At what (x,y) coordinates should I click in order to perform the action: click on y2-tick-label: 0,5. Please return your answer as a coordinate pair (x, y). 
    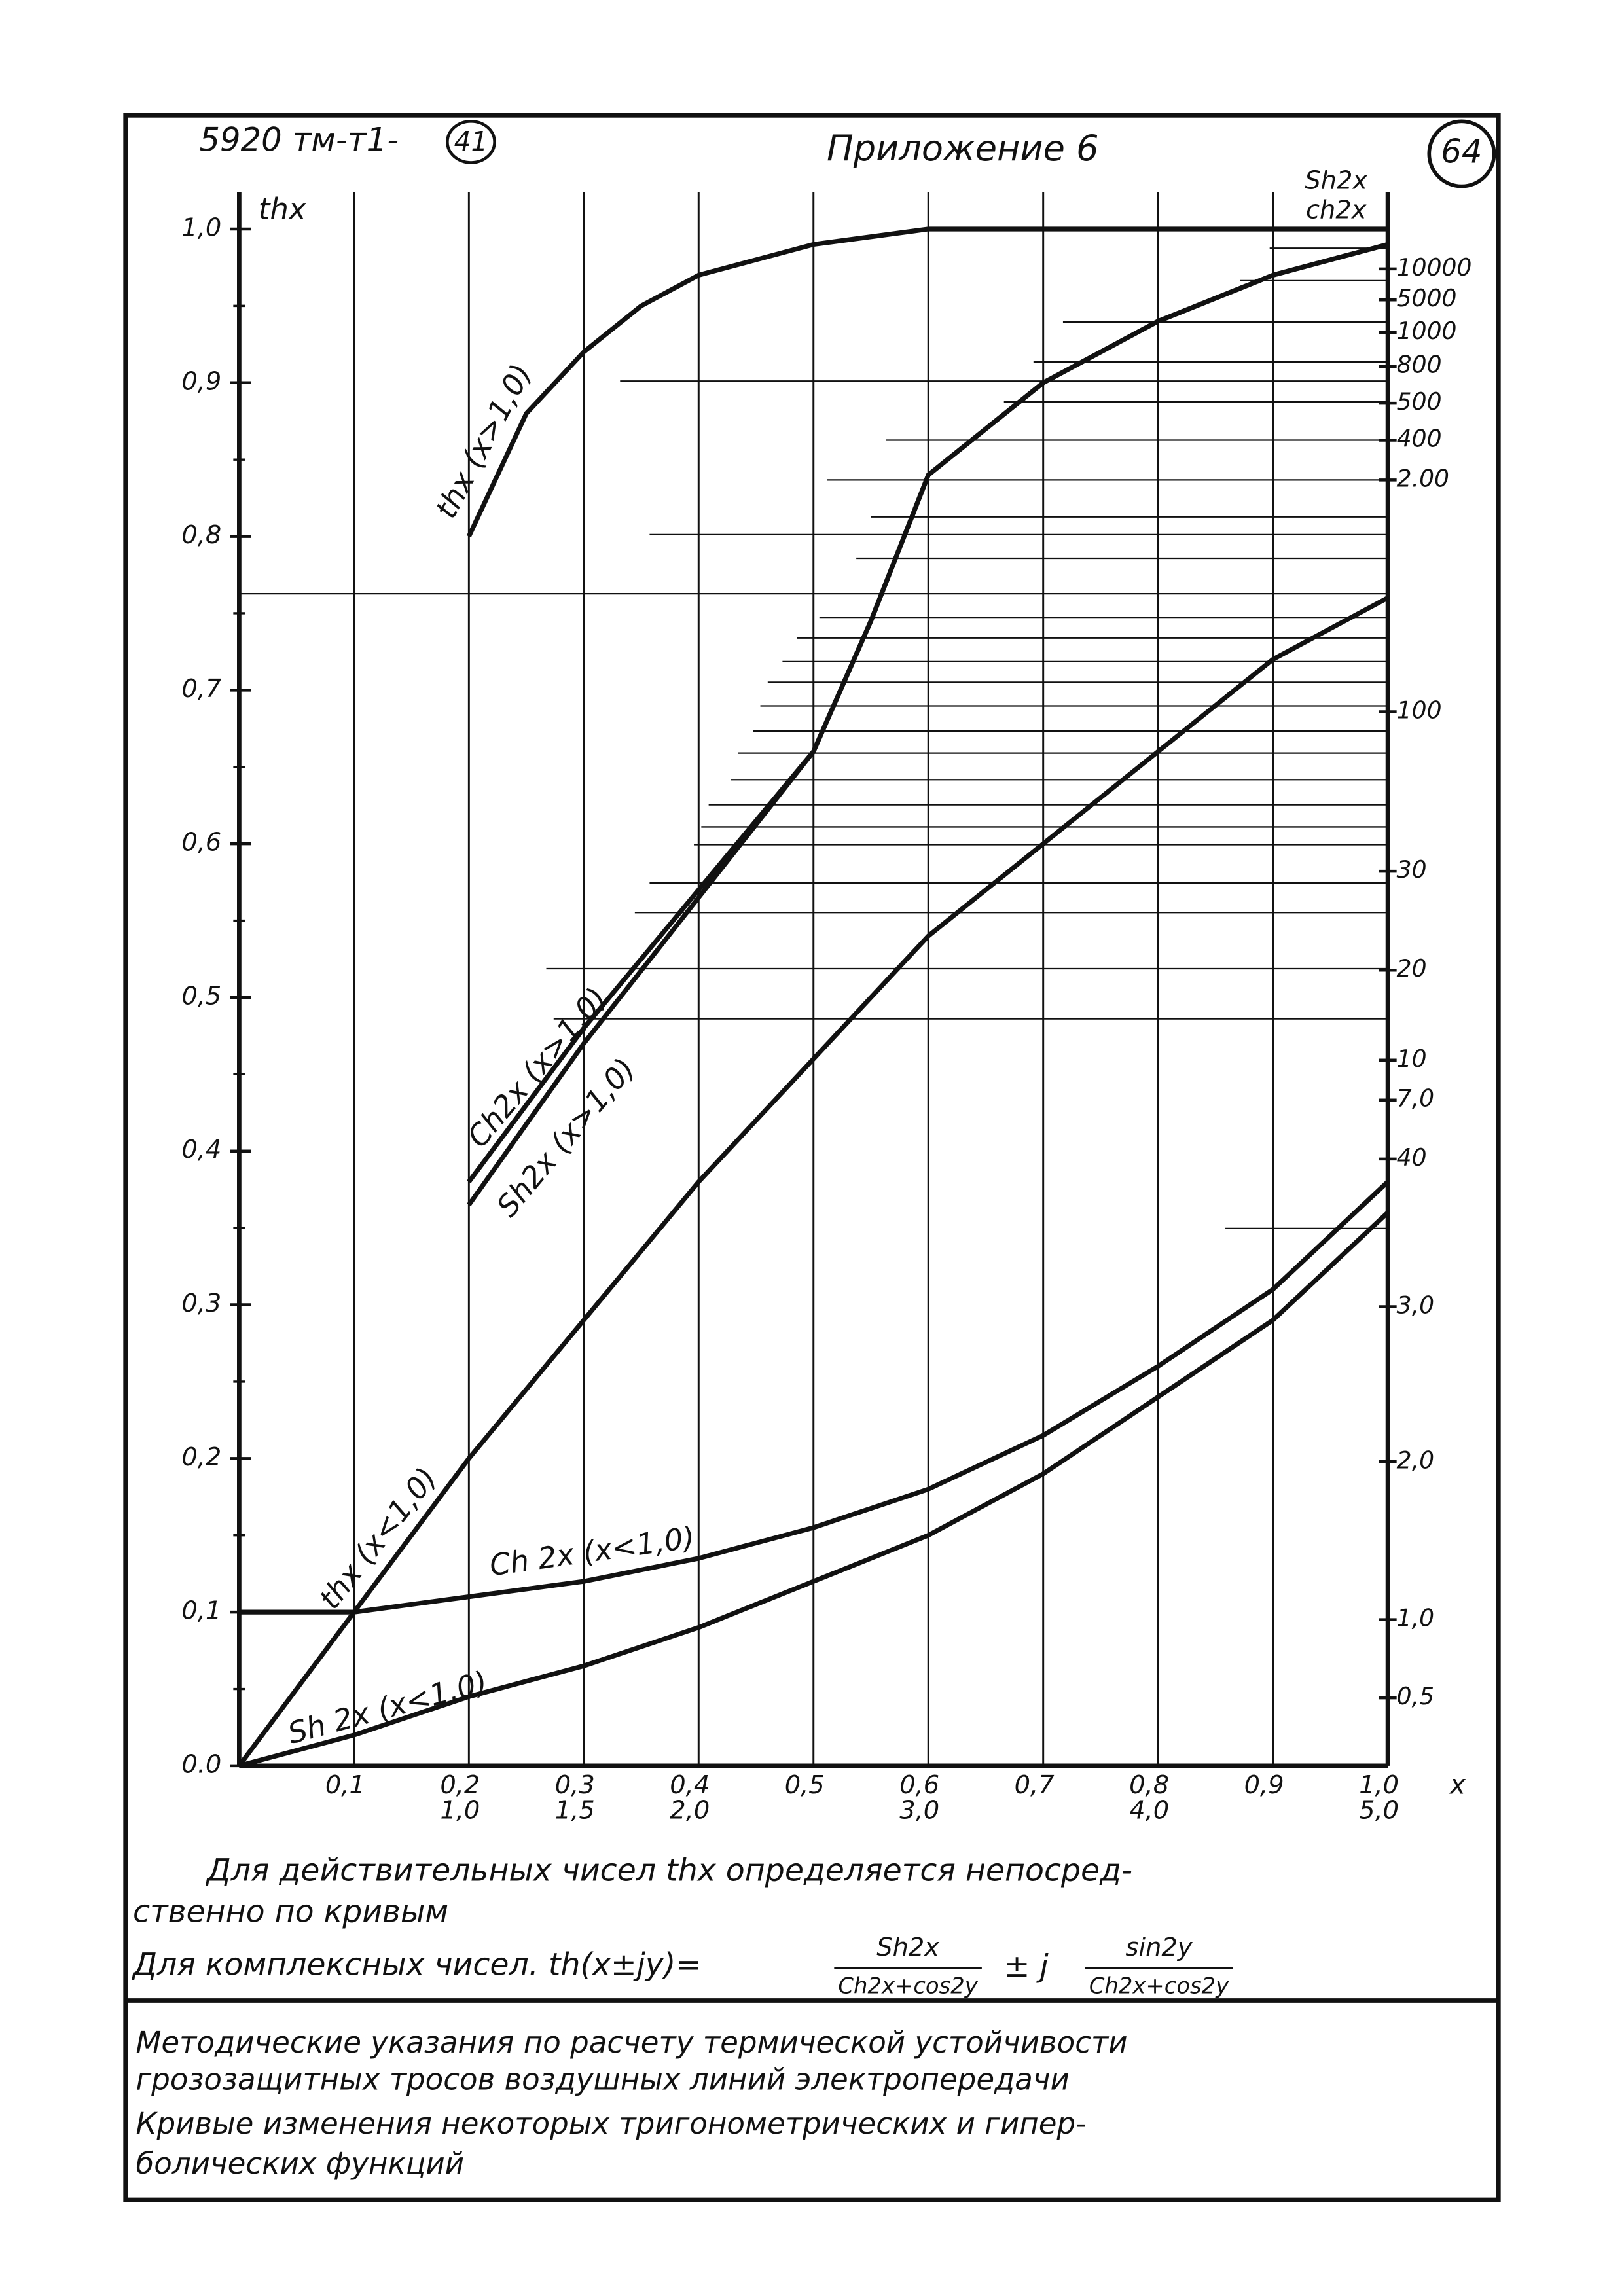
    Looking at the image, I should click on (1416, 1696).